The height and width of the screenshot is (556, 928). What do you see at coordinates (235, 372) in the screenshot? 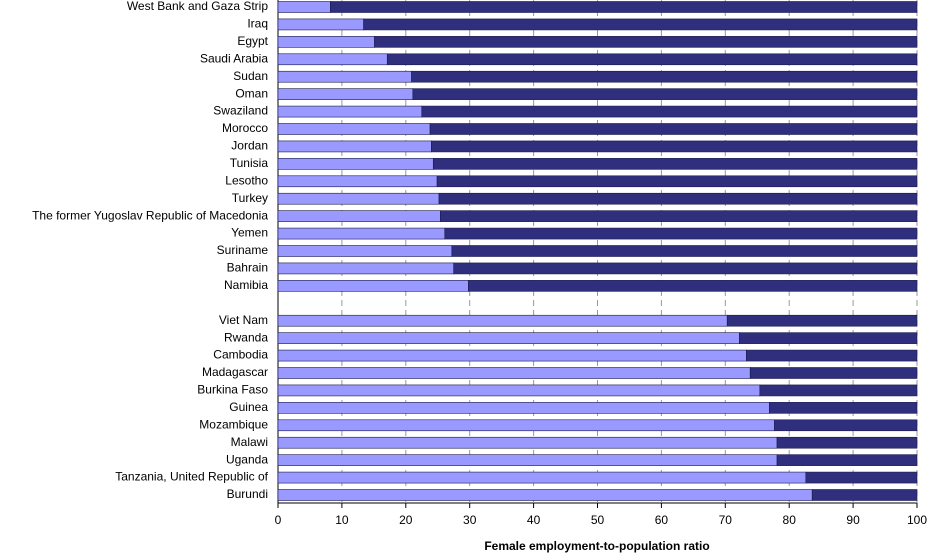
I see `y-tick-label: Madagascar` at bounding box center [235, 372].